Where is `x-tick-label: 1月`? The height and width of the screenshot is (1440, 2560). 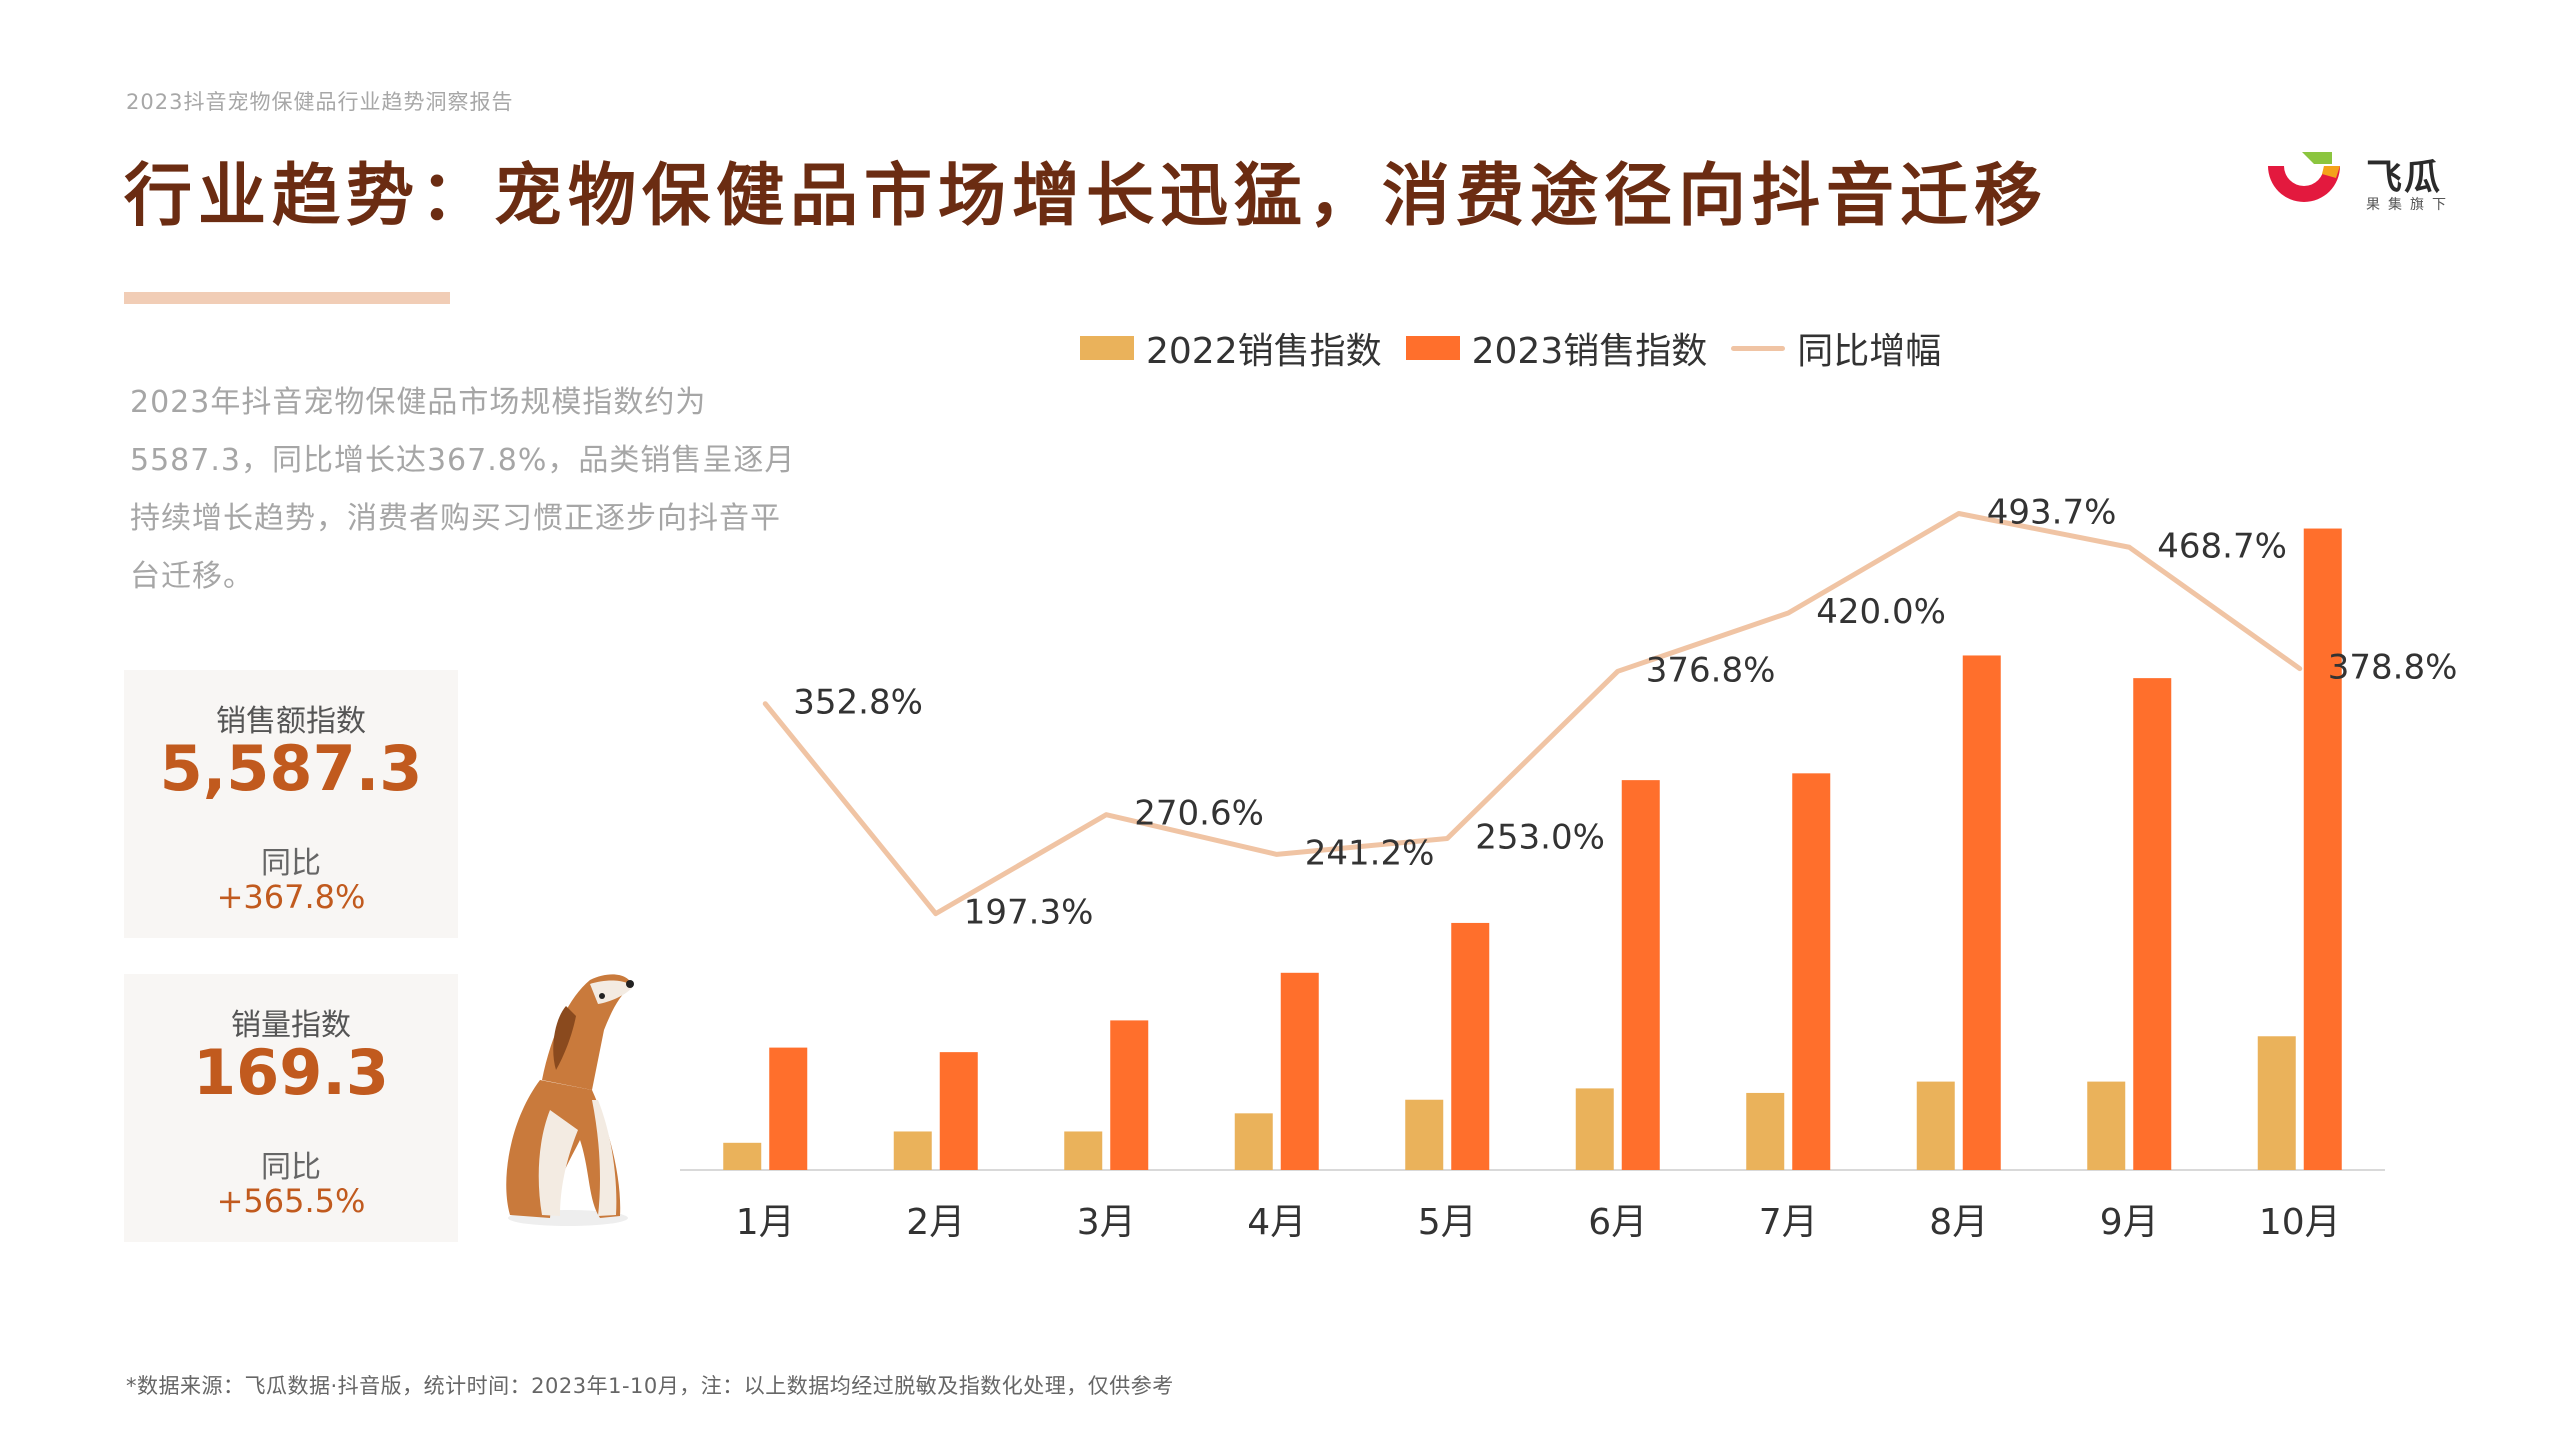
x-tick-label: 1月 is located at coordinates (765, 1222).